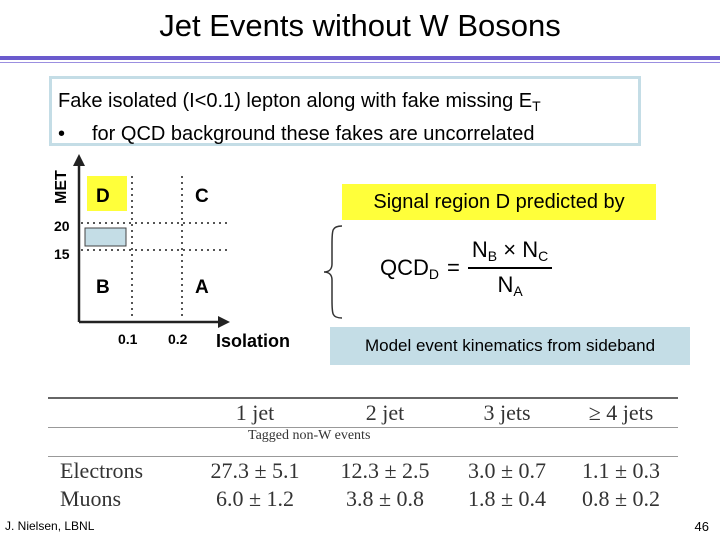 The width and height of the screenshot is (720, 540). What do you see at coordinates (360, 62) in the screenshot?
I see `title-divider-thin` at bounding box center [360, 62].